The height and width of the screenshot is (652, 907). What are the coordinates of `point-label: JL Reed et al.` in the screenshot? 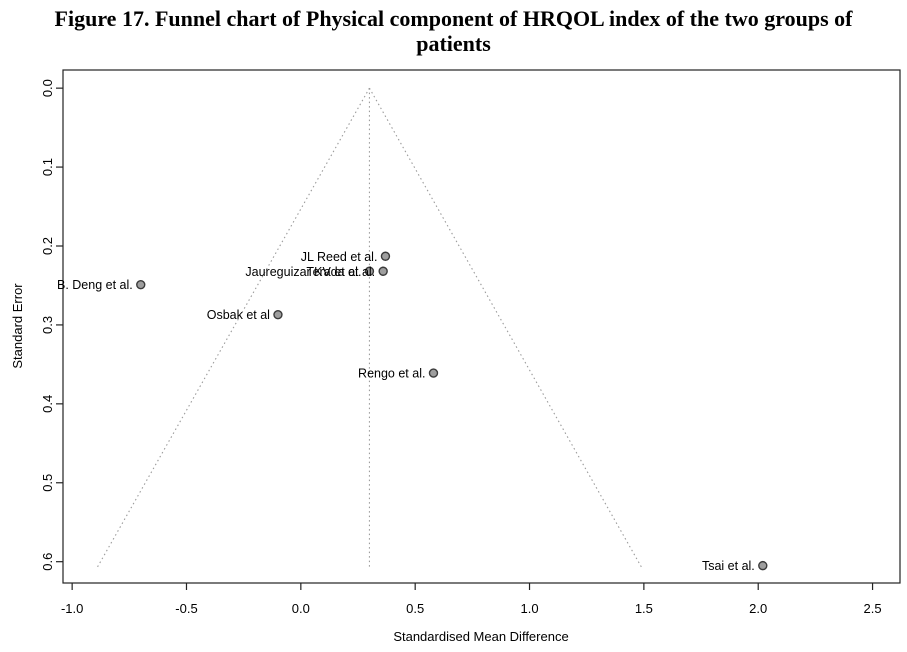 It's located at (339, 257).